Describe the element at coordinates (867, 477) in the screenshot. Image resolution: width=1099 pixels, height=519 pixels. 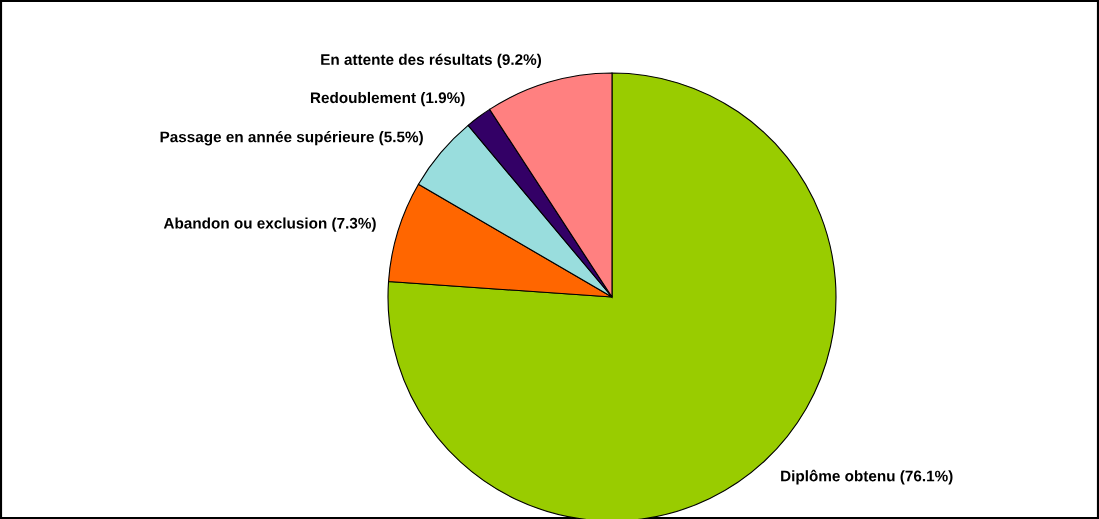
I see `slice-label: Diplôme obtenu (76.1%)` at that location.